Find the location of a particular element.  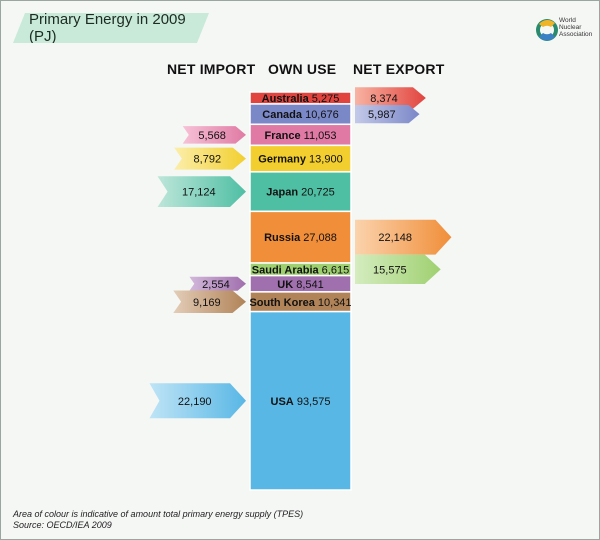

export-label-russia: 22,148 is located at coordinates (395, 238).